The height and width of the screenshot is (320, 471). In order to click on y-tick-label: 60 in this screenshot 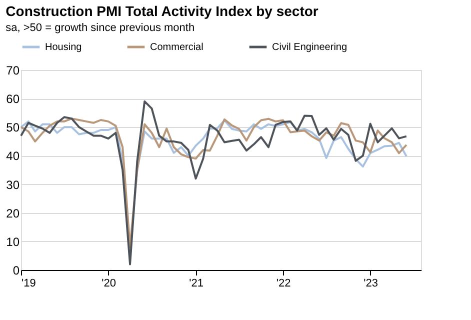, I will do `click(13, 99)`.